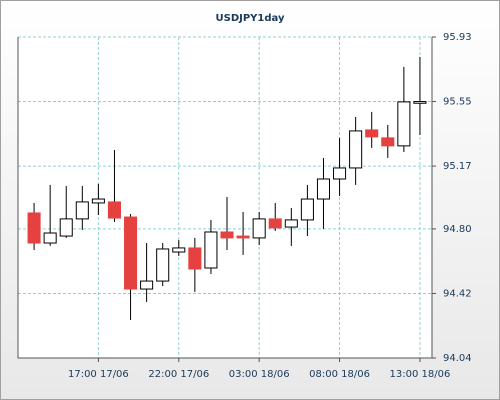 The height and width of the screenshot is (400, 500). I want to click on y-tick-label: 94.42, so click(457, 293).